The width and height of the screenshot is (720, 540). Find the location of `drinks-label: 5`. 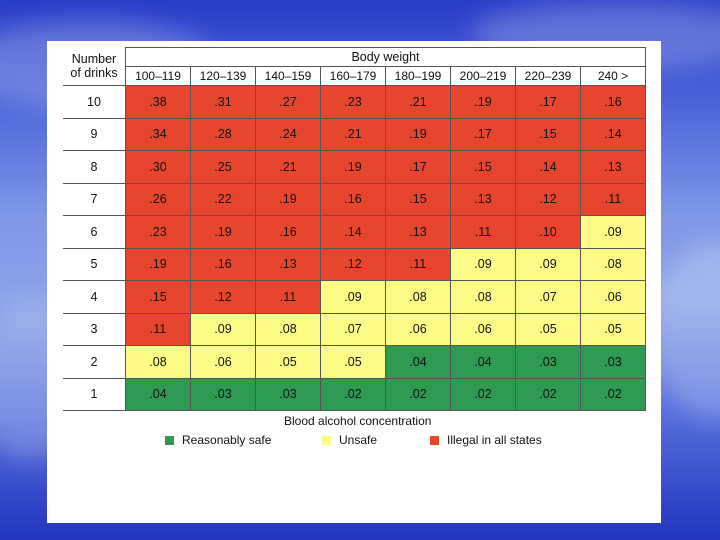

drinks-label: 5 is located at coordinates (94, 264).